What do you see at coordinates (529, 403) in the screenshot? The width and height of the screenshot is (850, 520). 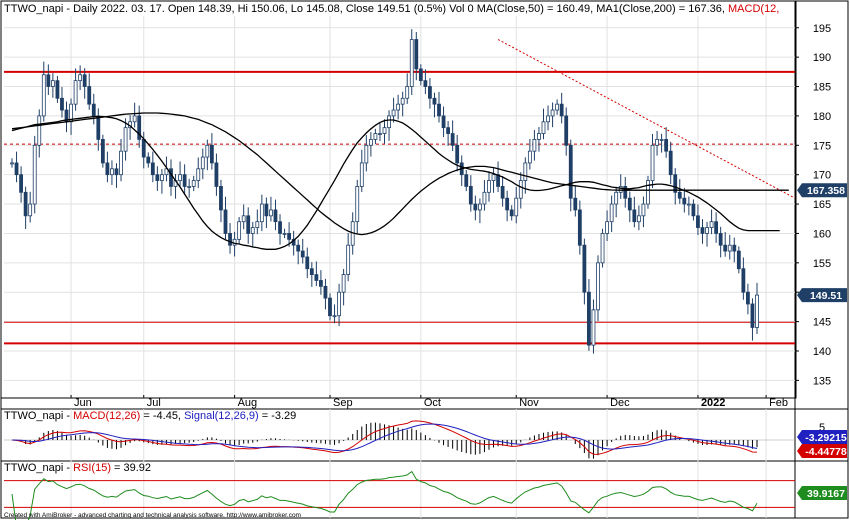 I see `x-tick-label: Nov` at bounding box center [529, 403].